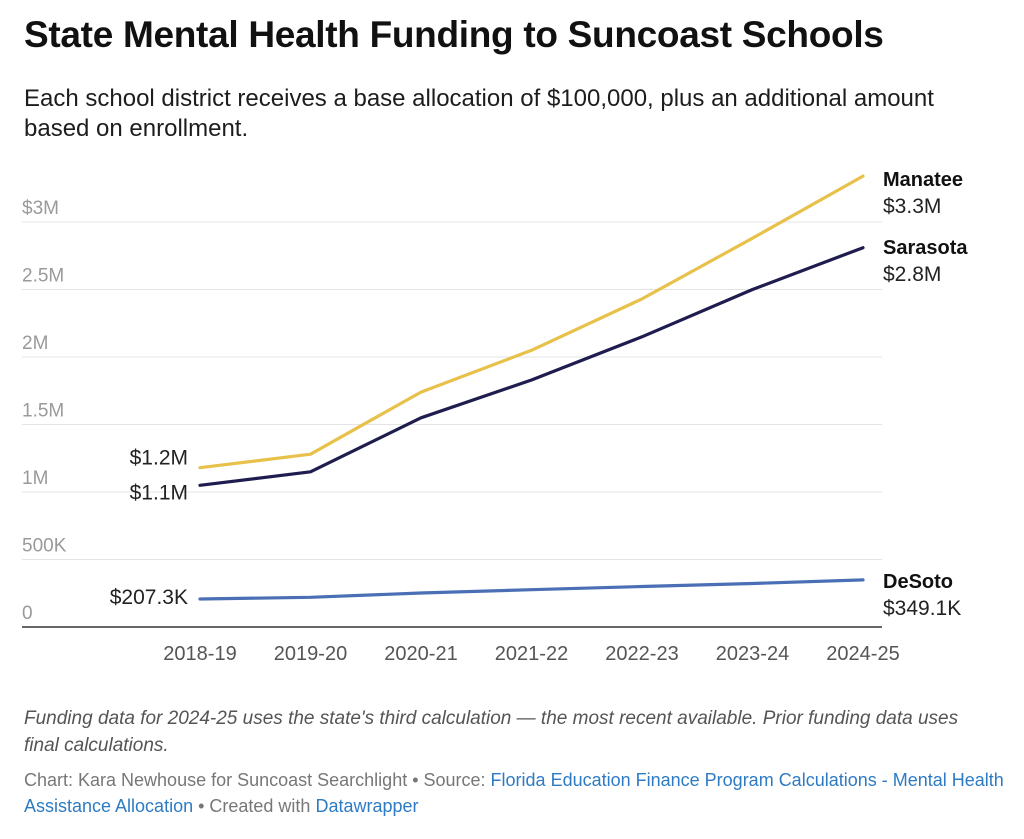  What do you see at coordinates (367, 806) in the screenshot?
I see `datawrapper-link: Datawrapper` at bounding box center [367, 806].